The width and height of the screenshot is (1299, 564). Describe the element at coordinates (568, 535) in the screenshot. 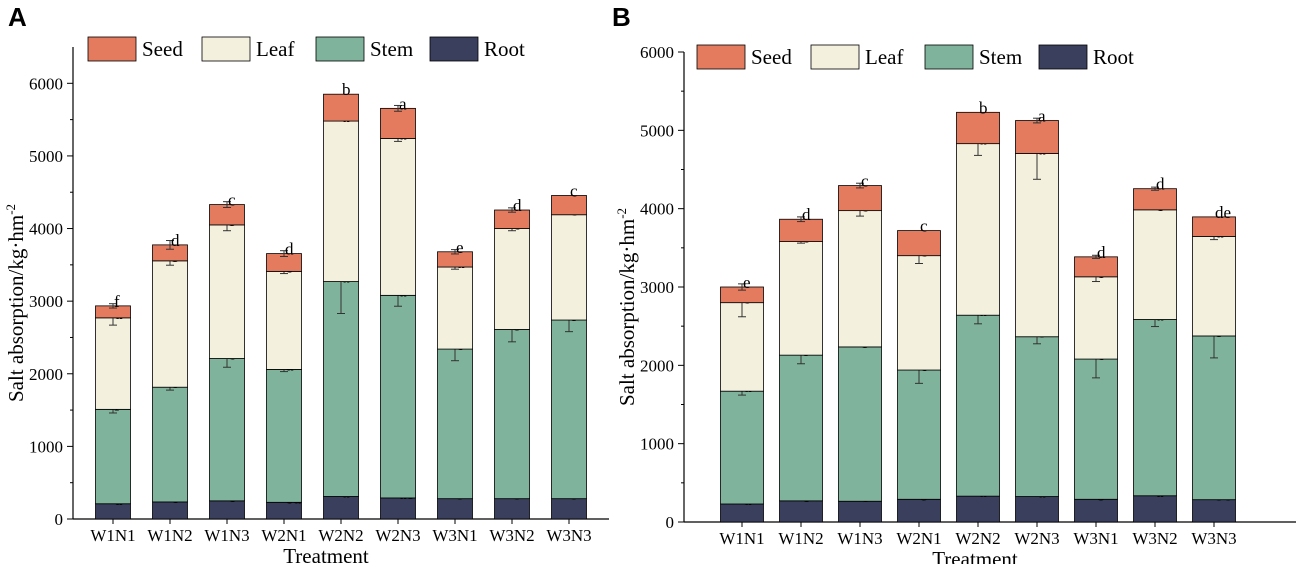

I see `panel-a-x-tick-label: W3N3` at that location.